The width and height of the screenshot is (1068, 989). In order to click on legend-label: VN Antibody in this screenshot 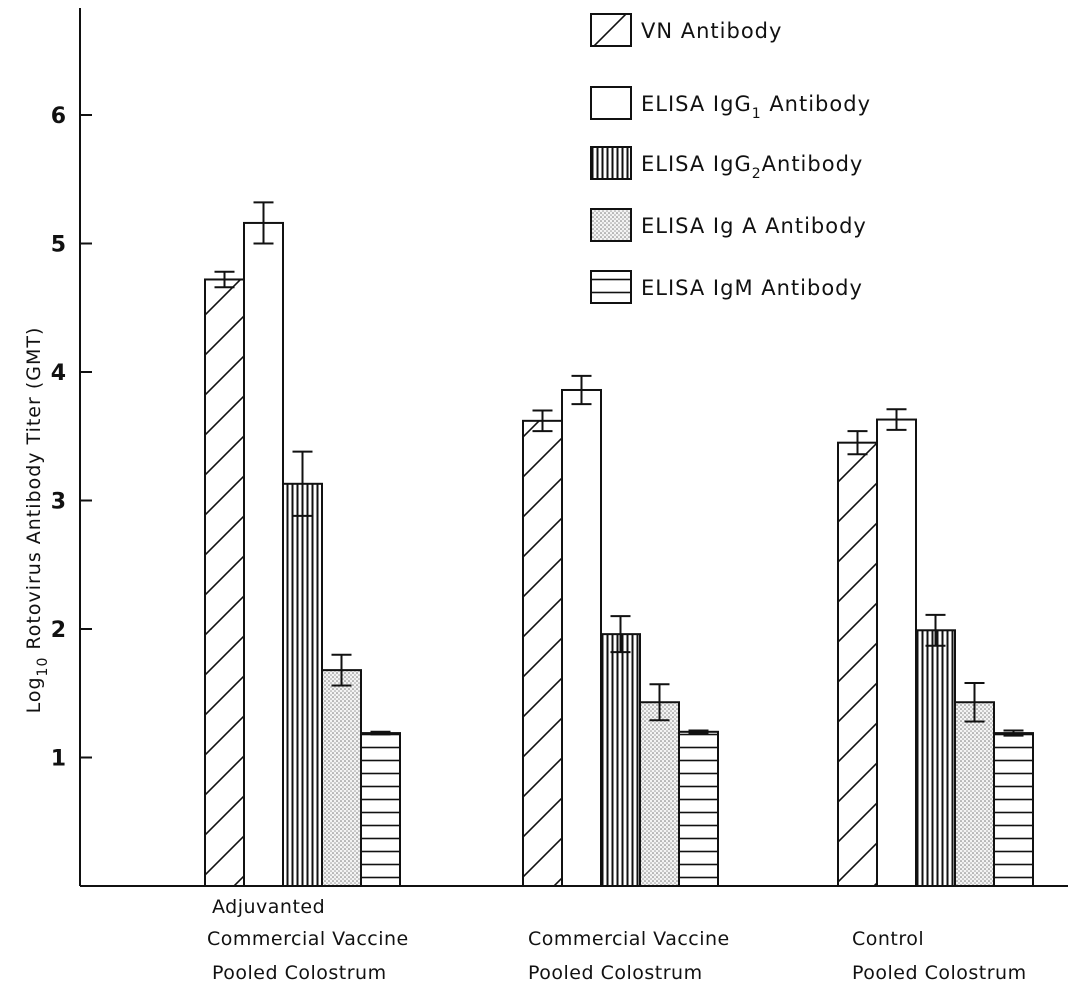, I will do `click(711, 31)`.